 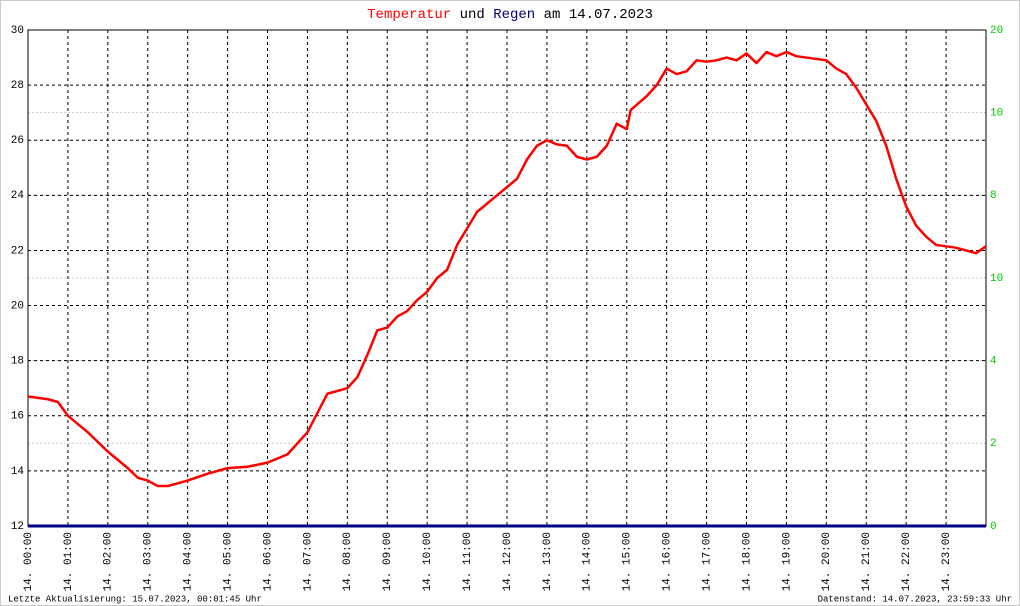 What do you see at coordinates (598, 15) in the screenshot?
I see `title-part: am 14.07.2023` at bounding box center [598, 15].